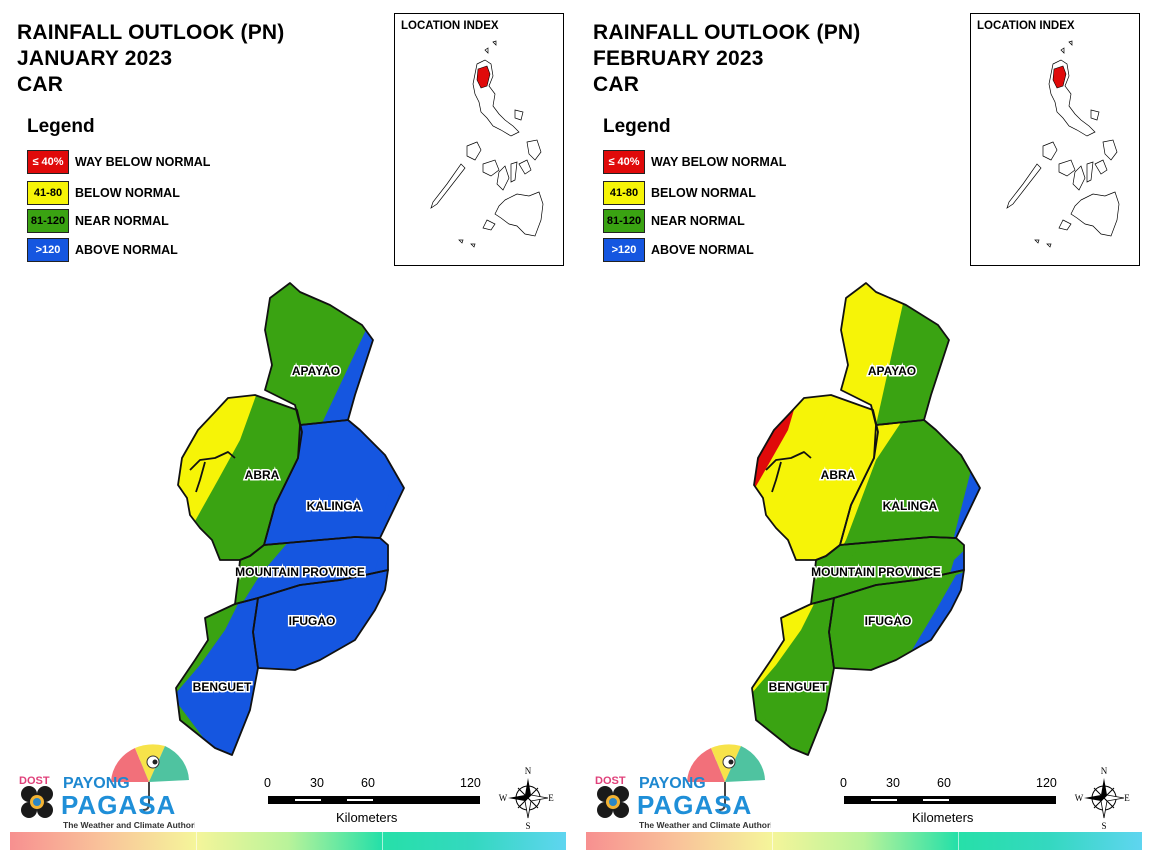  What do you see at coordinates (678, 58) in the screenshot?
I see `title-line-2: FEBRUARY 2023` at bounding box center [678, 58].